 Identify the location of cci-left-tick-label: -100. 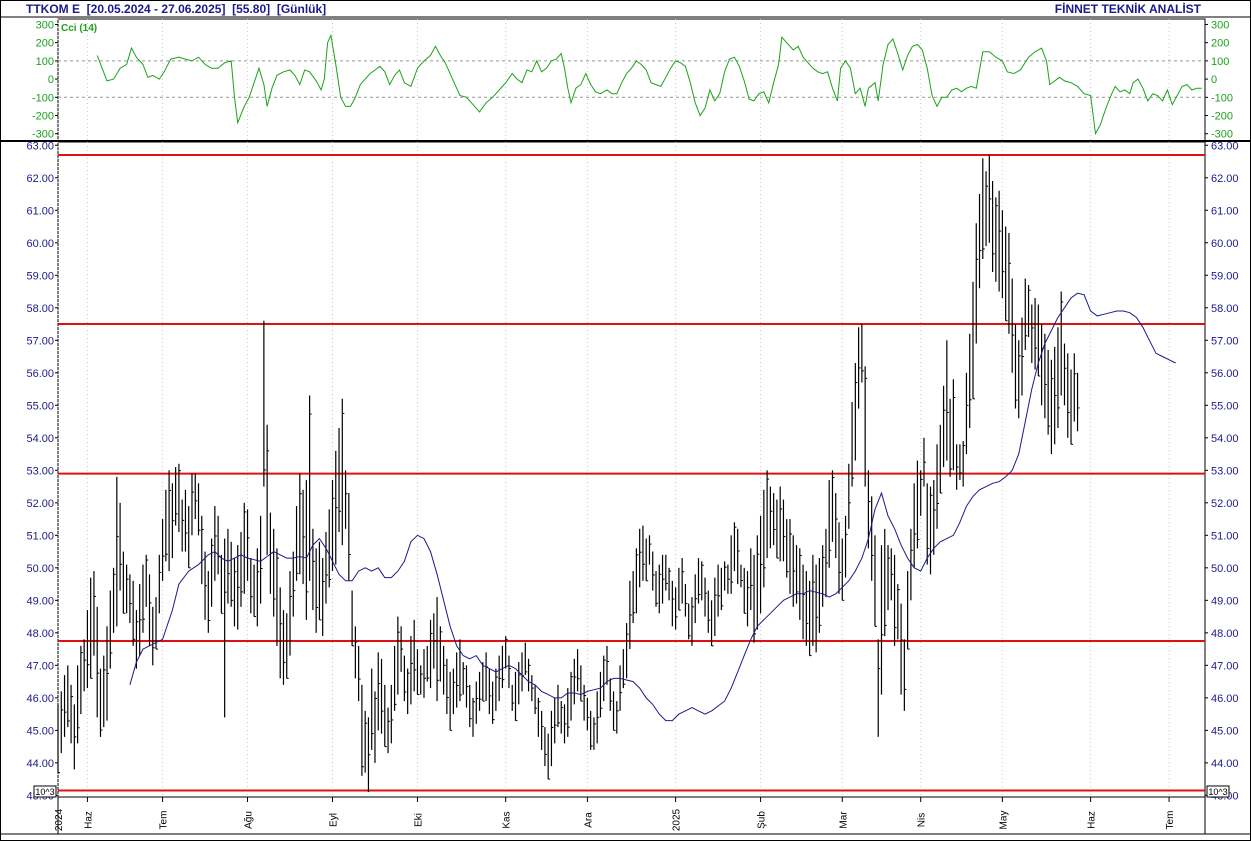
(43, 98).